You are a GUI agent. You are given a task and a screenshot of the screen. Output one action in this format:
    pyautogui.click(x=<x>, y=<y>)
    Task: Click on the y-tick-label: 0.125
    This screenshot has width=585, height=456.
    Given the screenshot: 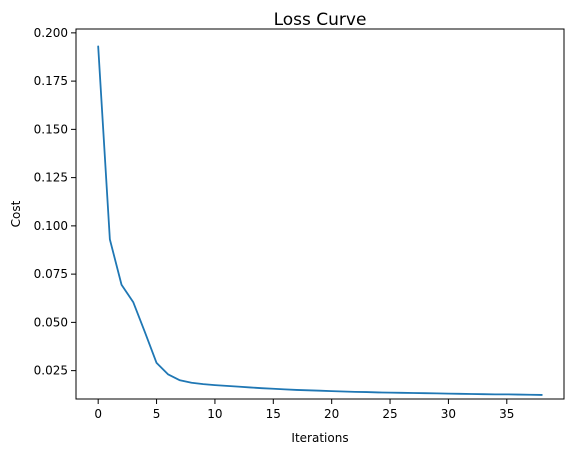 What is the action you would take?
    pyautogui.click(x=51, y=178)
    